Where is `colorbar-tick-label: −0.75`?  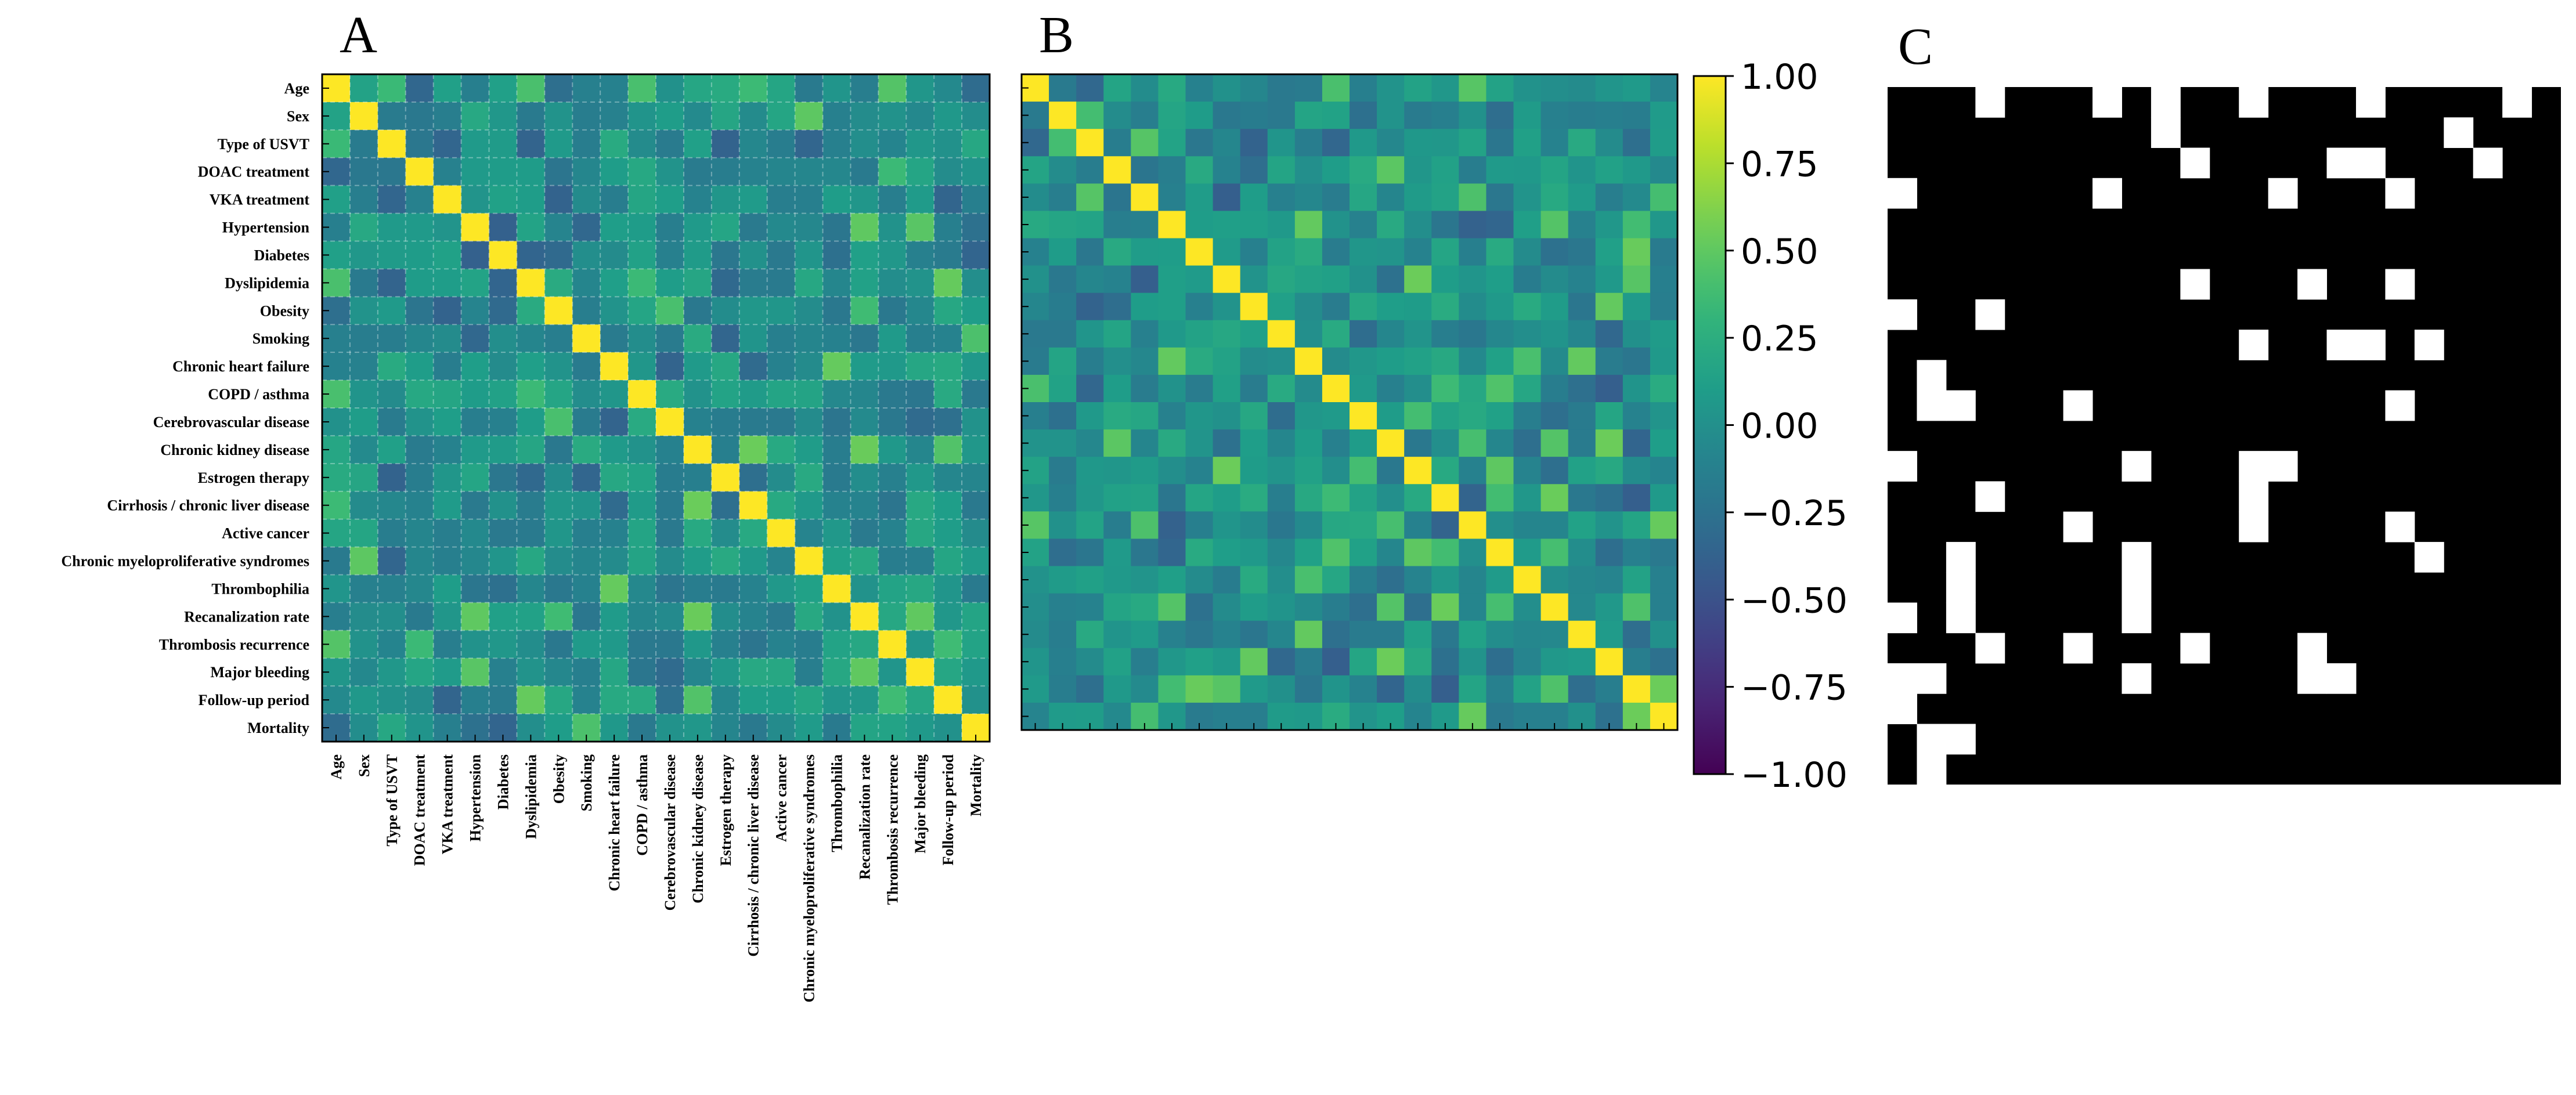
colorbar-tick-label: −0.75 is located at coordinates (1794, 688).